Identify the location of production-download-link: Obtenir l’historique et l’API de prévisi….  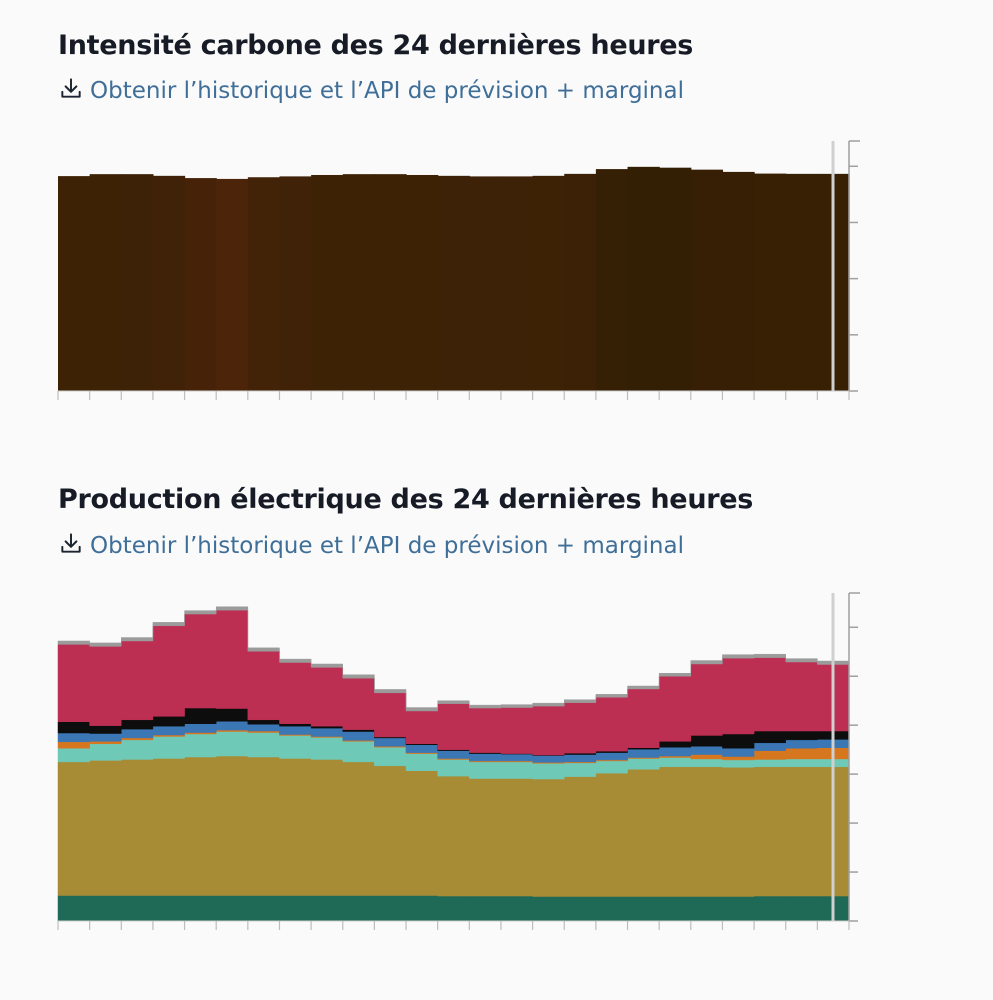
(371, 546).